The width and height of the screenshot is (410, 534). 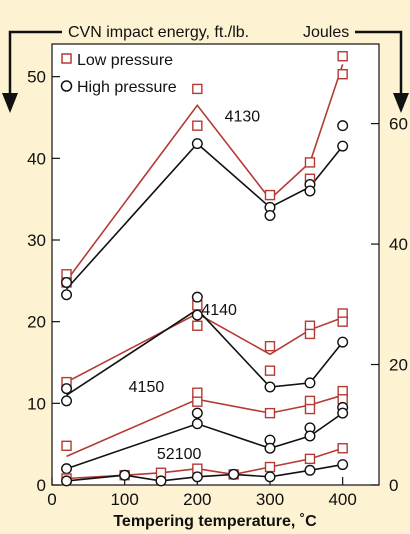 What do you see at coordinates (179, 454) in the screenshot?
I see `steel-label-52100: 52100` at bounding box center [179, 454].